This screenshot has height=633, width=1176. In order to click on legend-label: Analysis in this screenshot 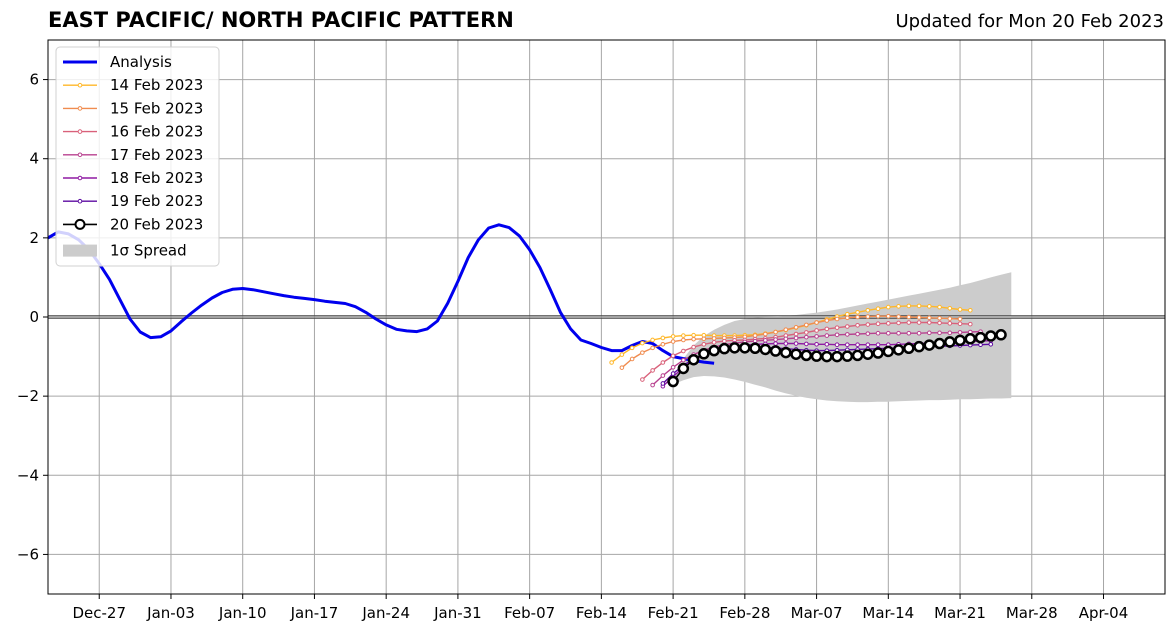, I will do `click(141, 62)`.